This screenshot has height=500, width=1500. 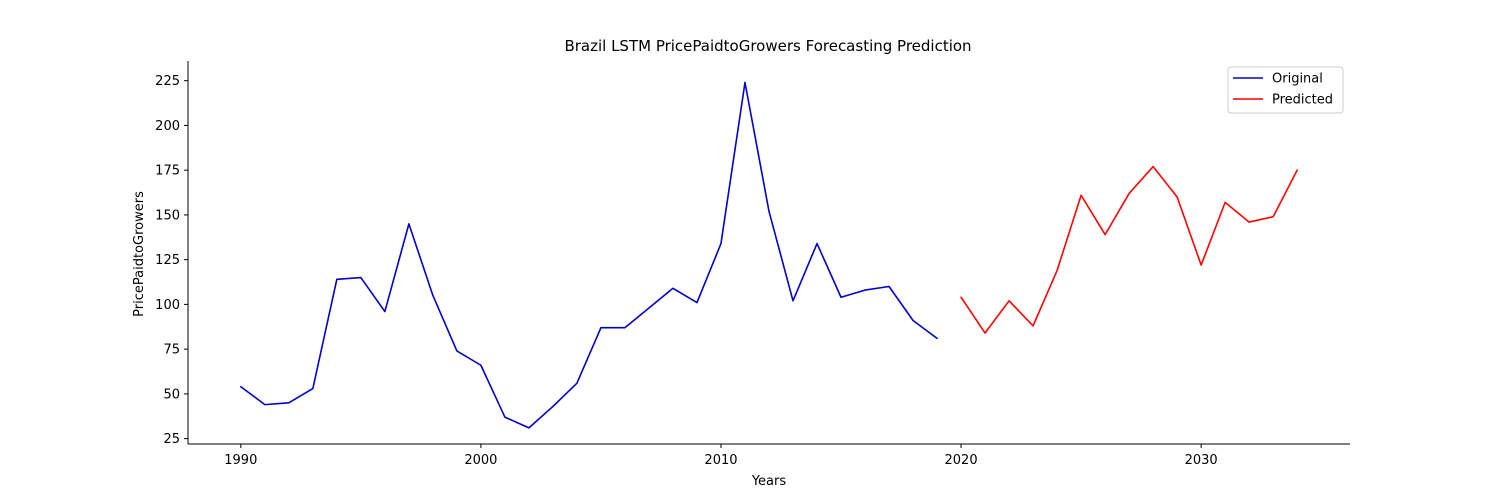 I want to click on y-tick-label: 150, so click(x=167, y=215).